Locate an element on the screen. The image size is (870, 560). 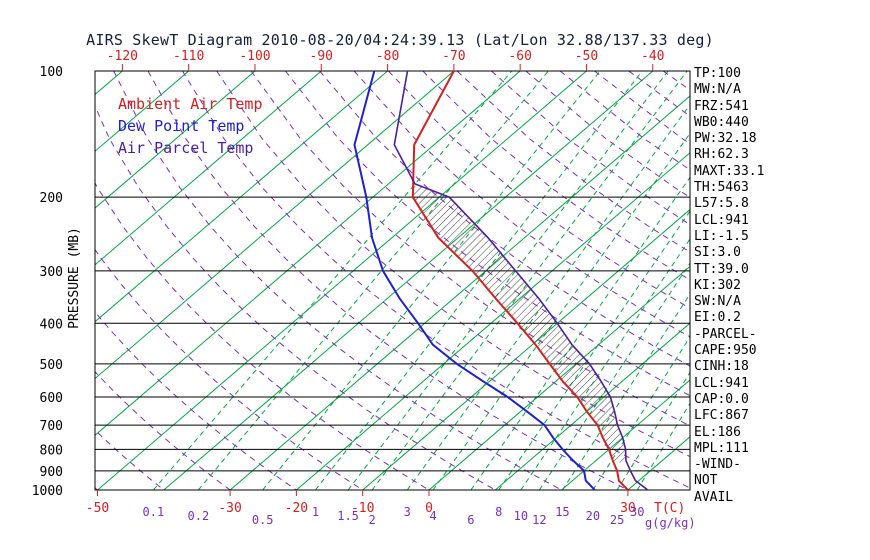
stats-line: CAP:0.0 is located at coordinates (721, 399).